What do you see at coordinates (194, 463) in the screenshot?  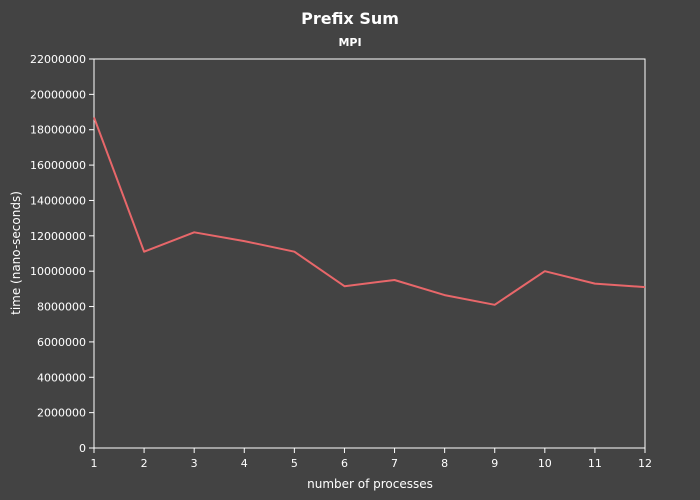 I see `x-tick-label: 3` at bounding box center [194, 463].